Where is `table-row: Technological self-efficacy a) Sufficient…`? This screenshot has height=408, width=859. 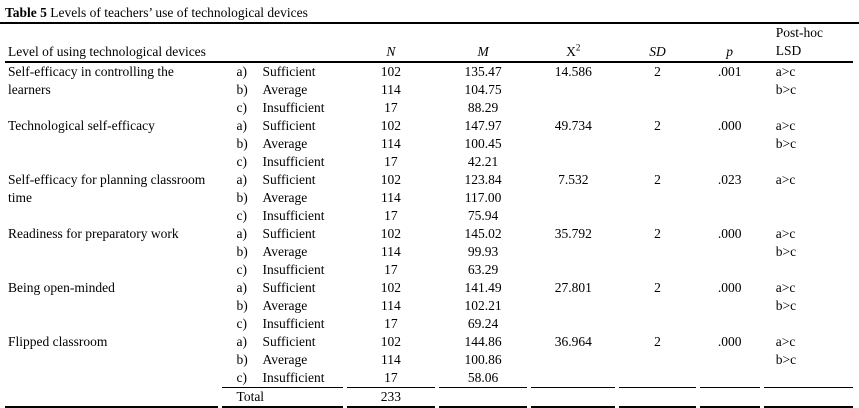 table-row: Technological self-efficacy a) Sufficient… is located at coordinates (429, 144).